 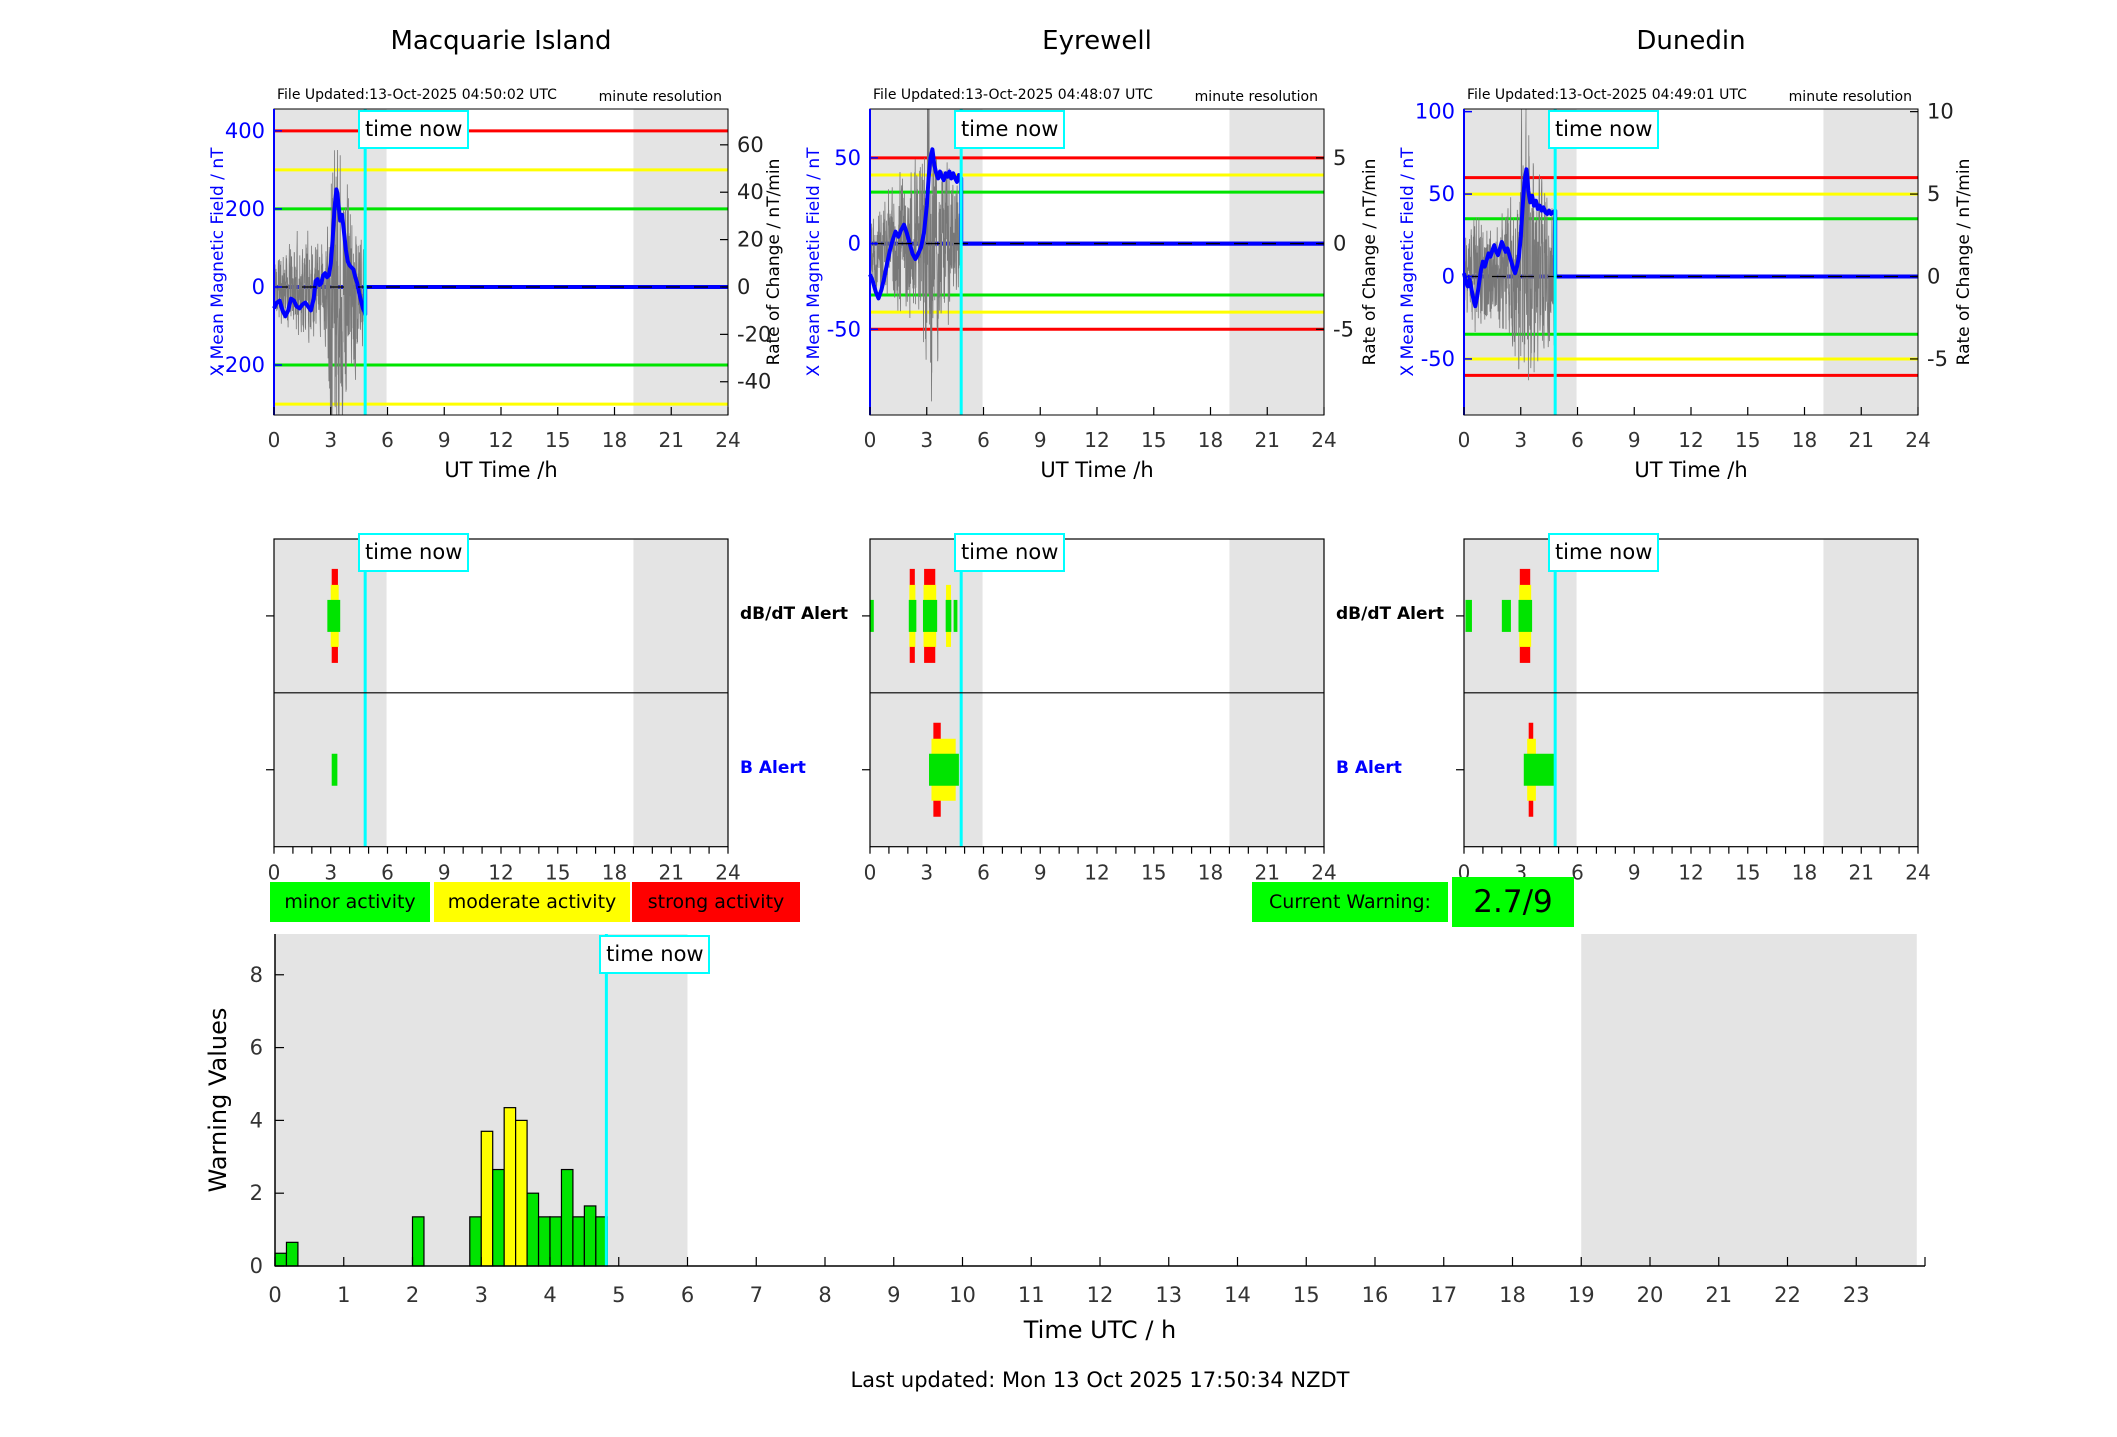 What do you see at coordinates (1390, 614) in the screenshot?
I see `dbdt-alert-label: dB/dT Alert` at bounding box center [1390, 614].